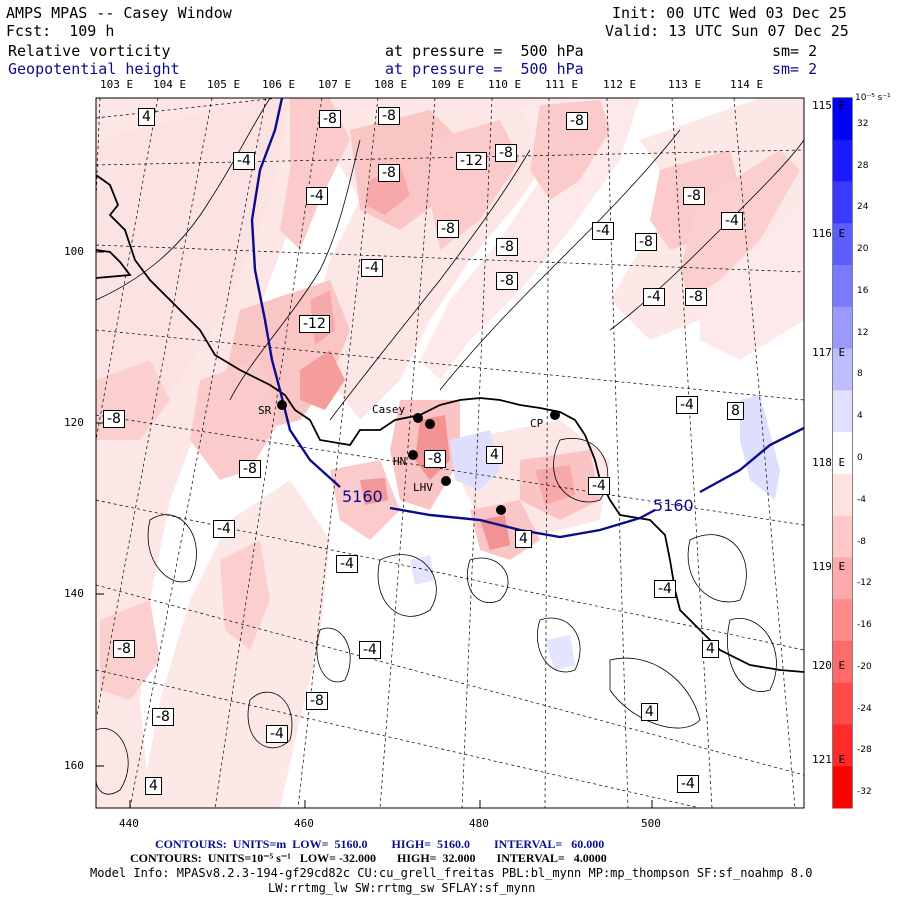 Image resolution: width=900 pixels, height=900 pixels. I want to click on lon-label: 103 E, so click(117, 84).